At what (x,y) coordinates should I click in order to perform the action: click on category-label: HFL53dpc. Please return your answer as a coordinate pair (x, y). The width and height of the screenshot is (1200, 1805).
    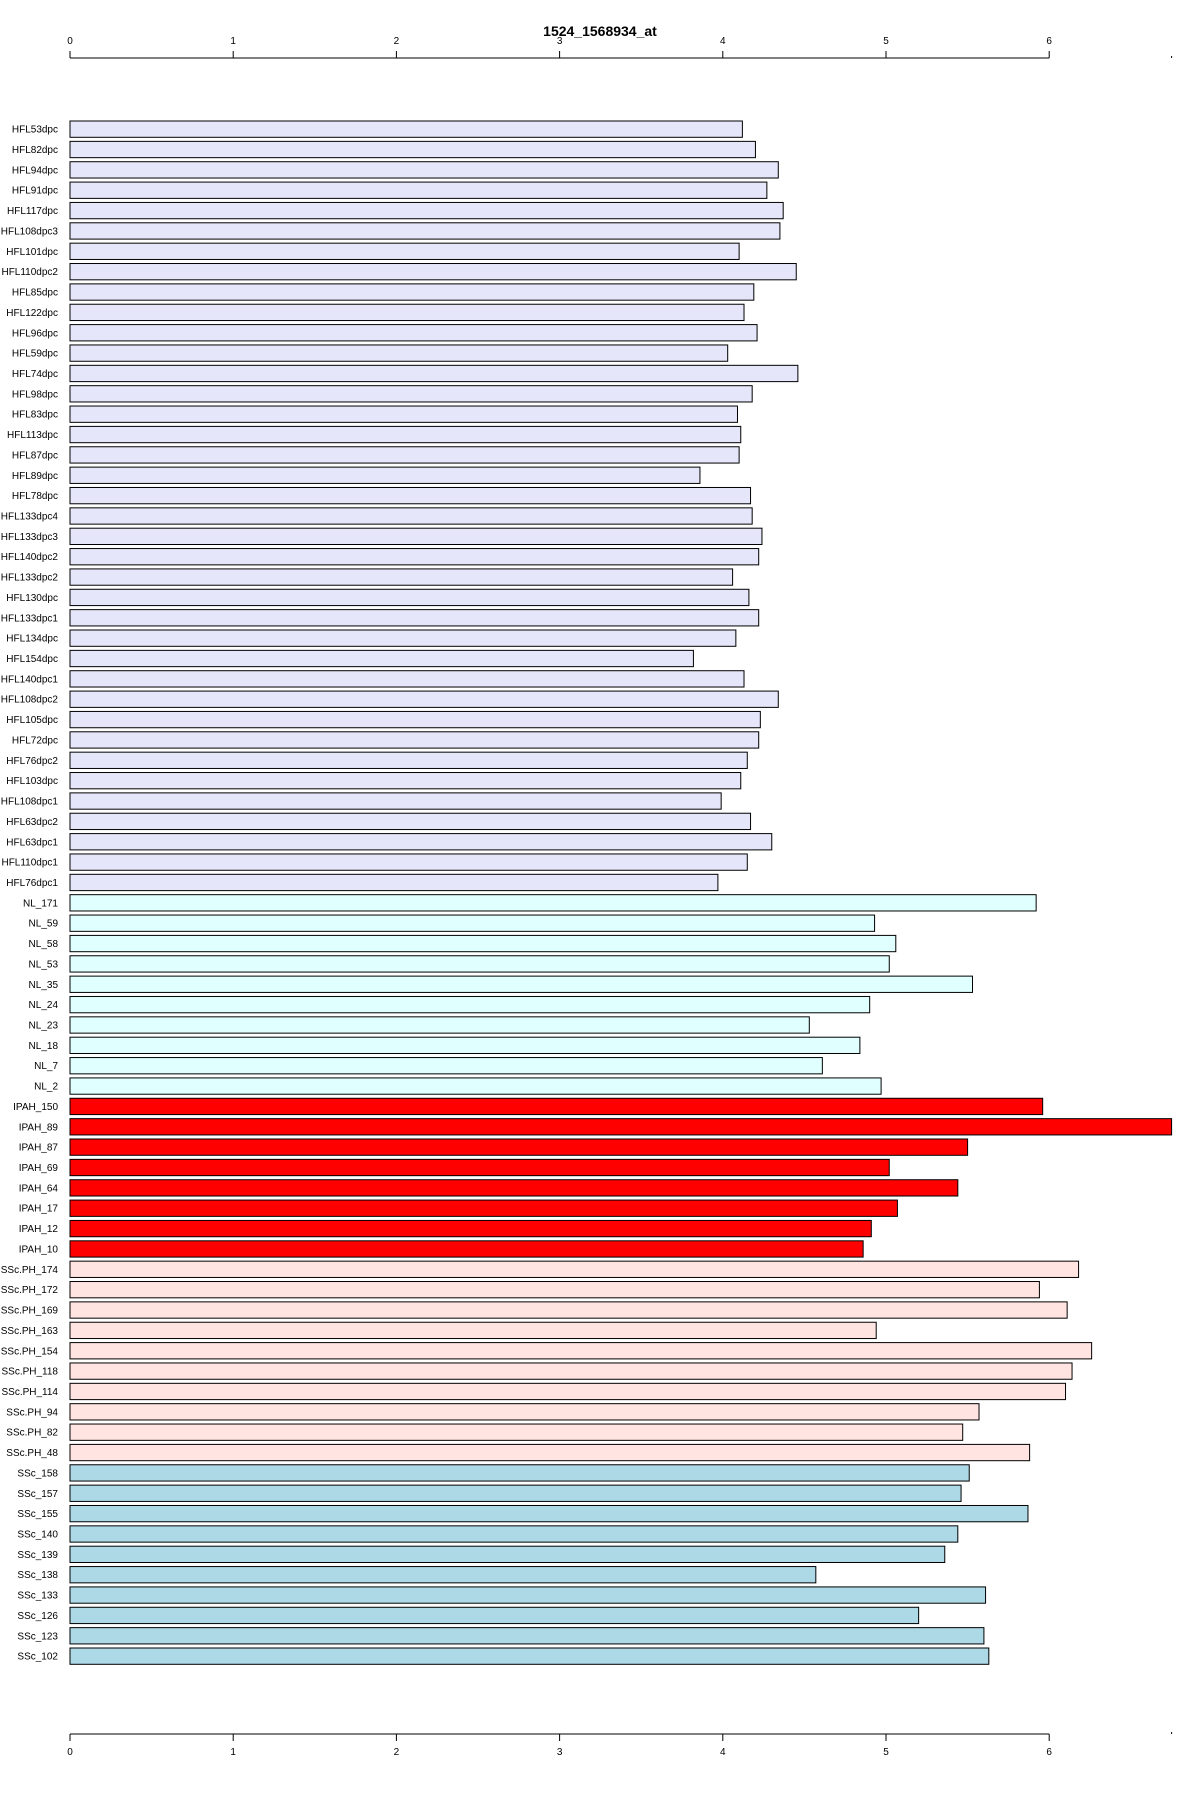
    Looking at the image, I should click on (35, 130).